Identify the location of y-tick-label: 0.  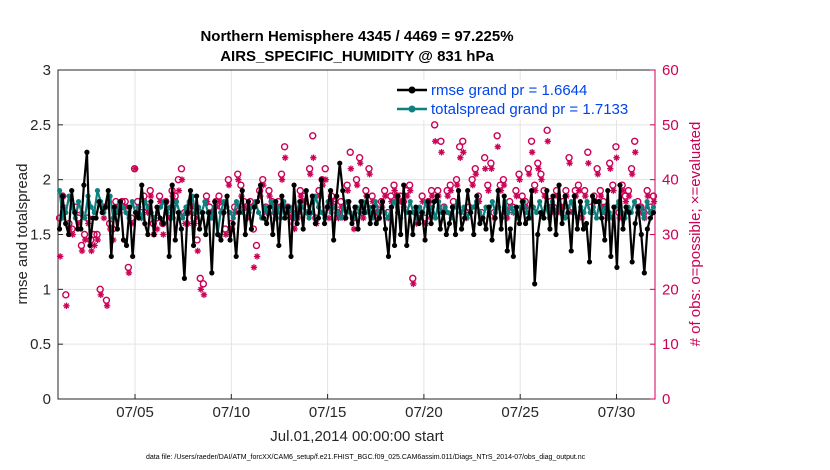
(47, 399).